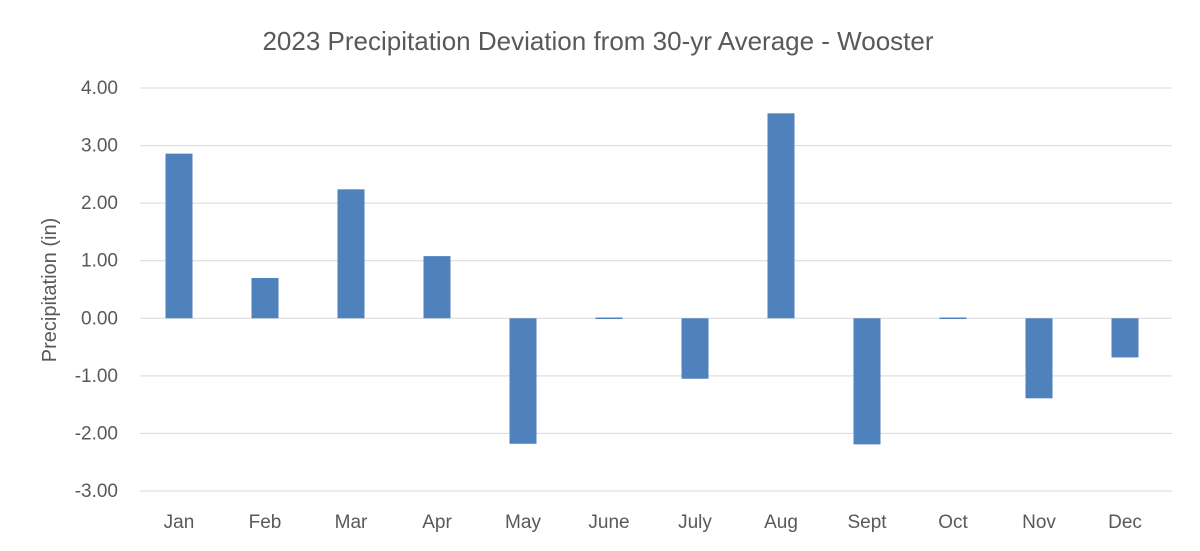 This screenshot has height=551, width=1200. What do you see at coordinates (179, 236) in the screenshot?
I see `bar-jan` at bounding box center [179, 236].